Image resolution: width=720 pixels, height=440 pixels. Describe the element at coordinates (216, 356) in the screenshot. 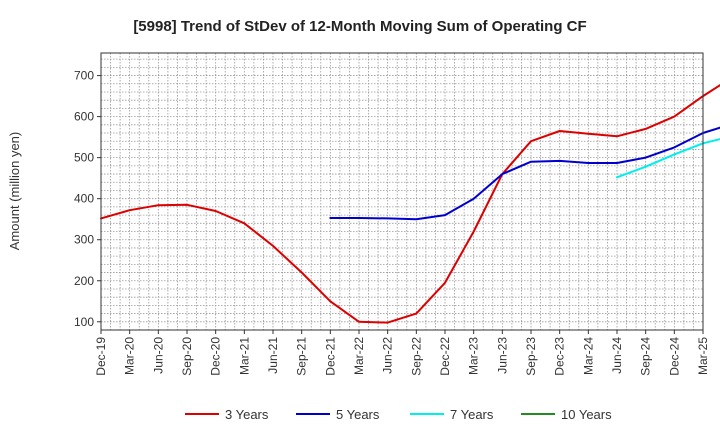

I see `x-tick-label: Dec-20` at that location.